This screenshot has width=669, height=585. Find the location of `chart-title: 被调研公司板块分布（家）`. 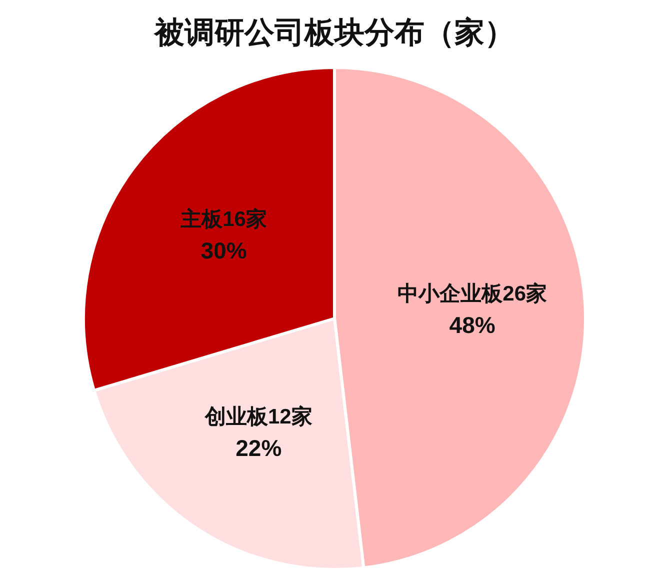

chart-title: 被调研公司板块分布（家） is located at coordinates (333, 32).